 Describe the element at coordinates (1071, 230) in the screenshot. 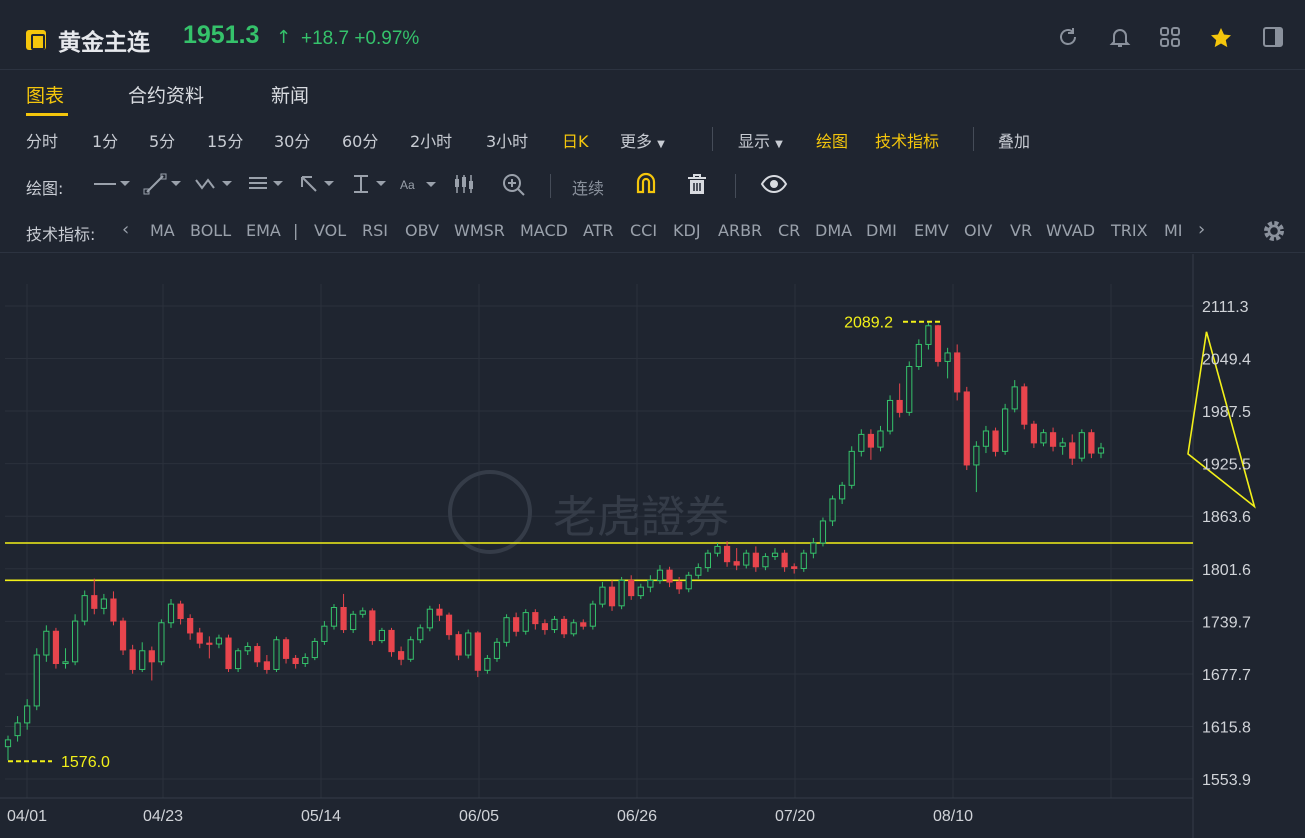

I see `indicator-wvad: WVAD` at that location.